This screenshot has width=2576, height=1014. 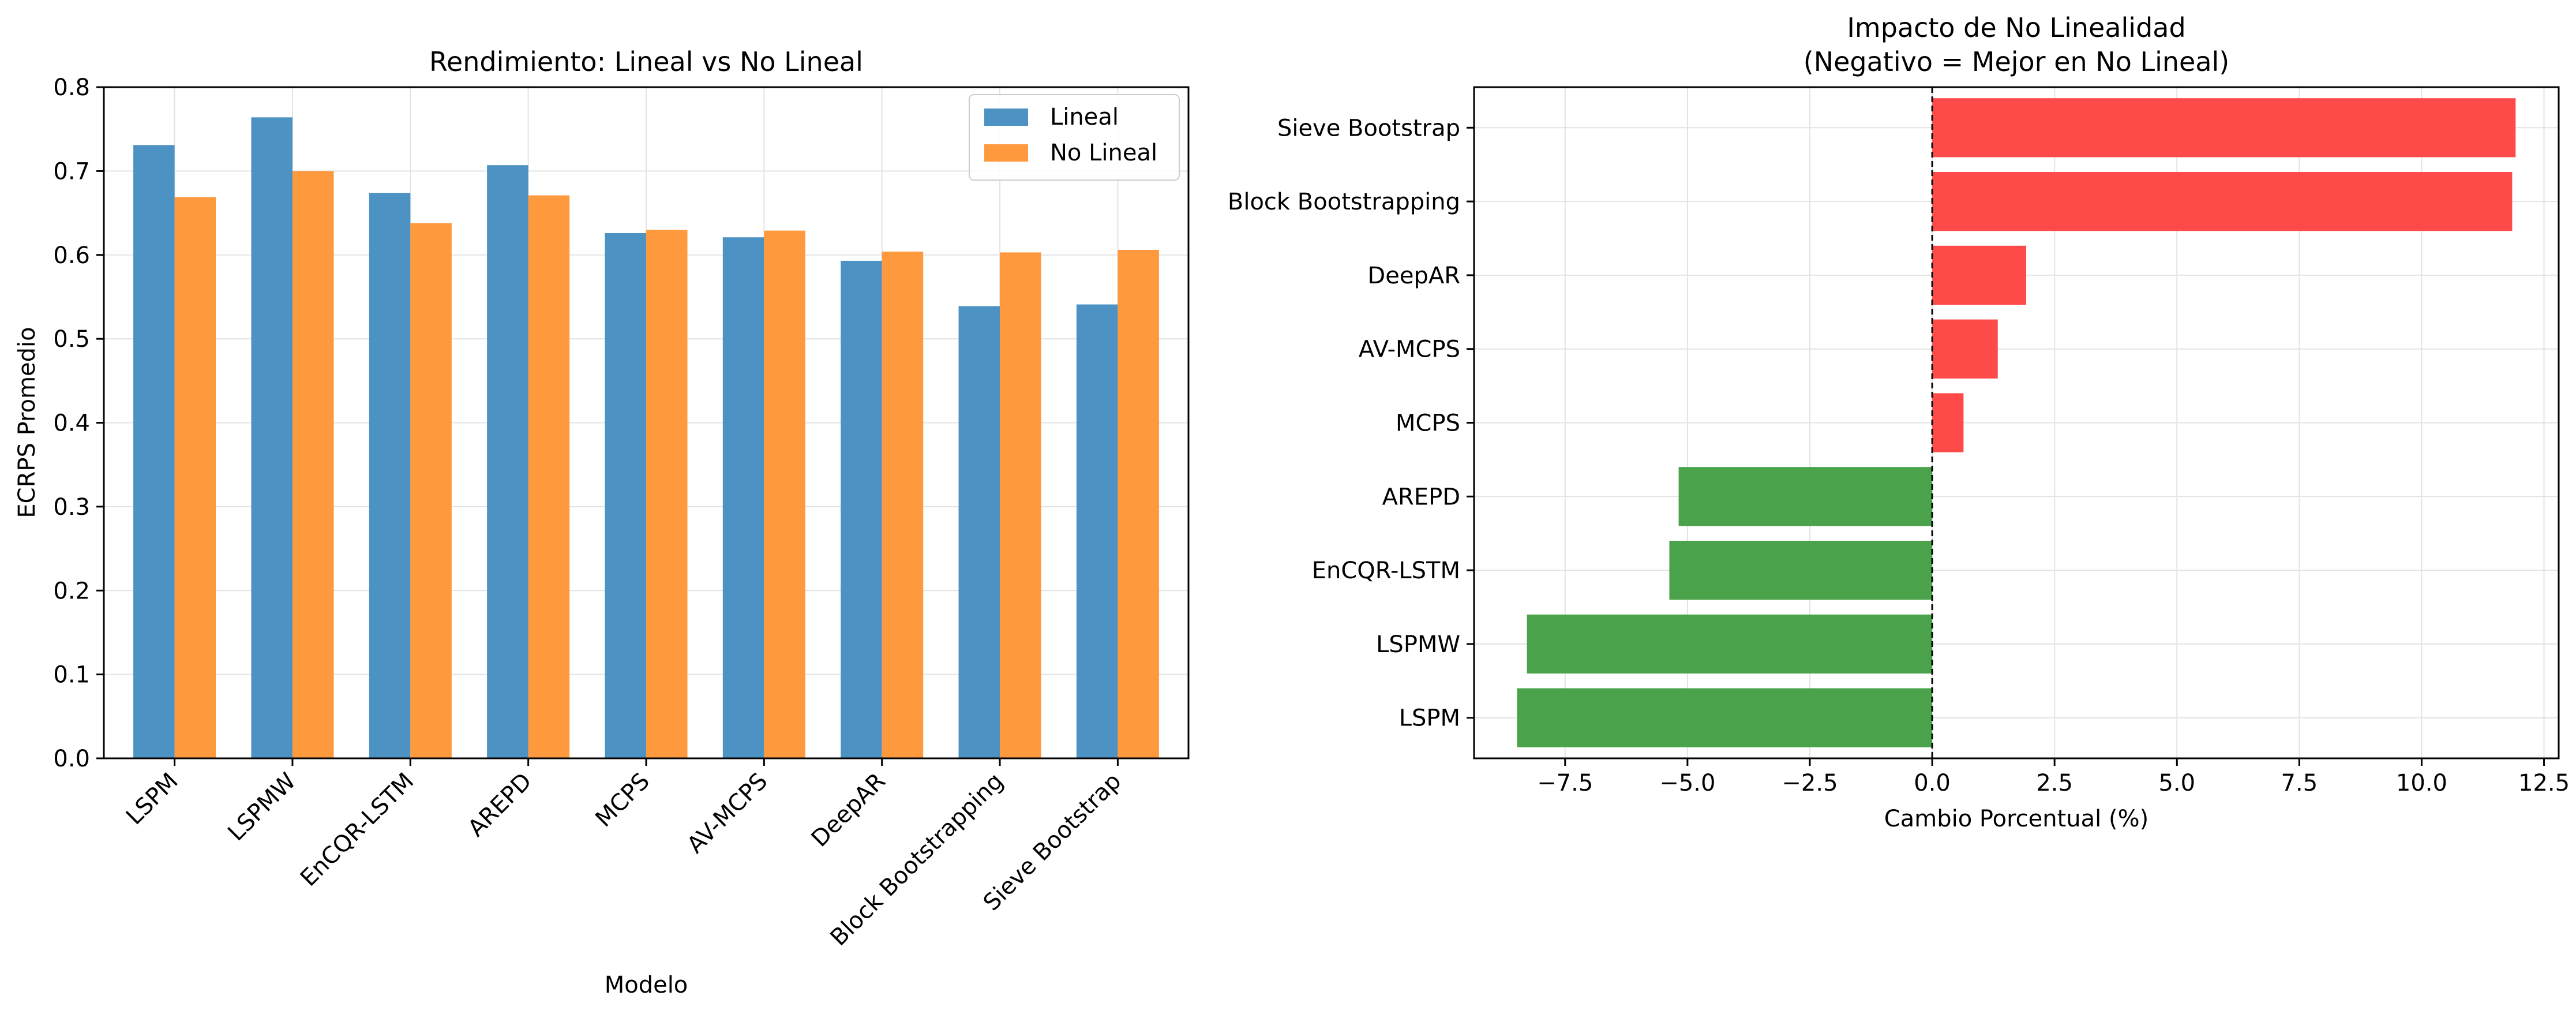 I want to click on right-x-tick-label: 12.5, so click(x=2544, y=783).